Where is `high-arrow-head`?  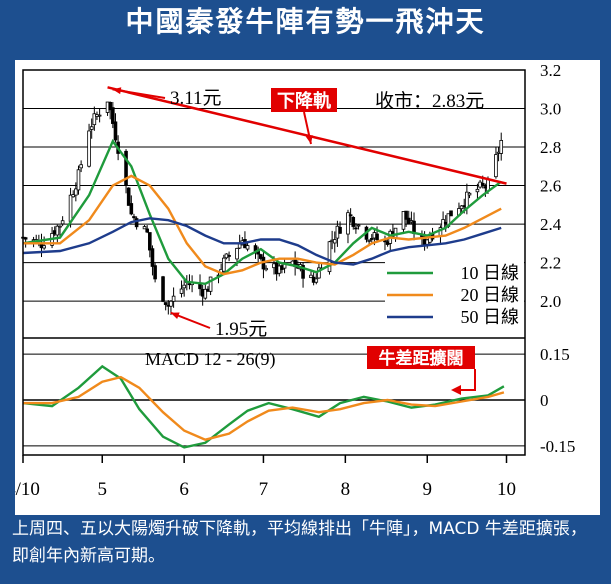 high-arrow-head is located at coordinates (117, 91).